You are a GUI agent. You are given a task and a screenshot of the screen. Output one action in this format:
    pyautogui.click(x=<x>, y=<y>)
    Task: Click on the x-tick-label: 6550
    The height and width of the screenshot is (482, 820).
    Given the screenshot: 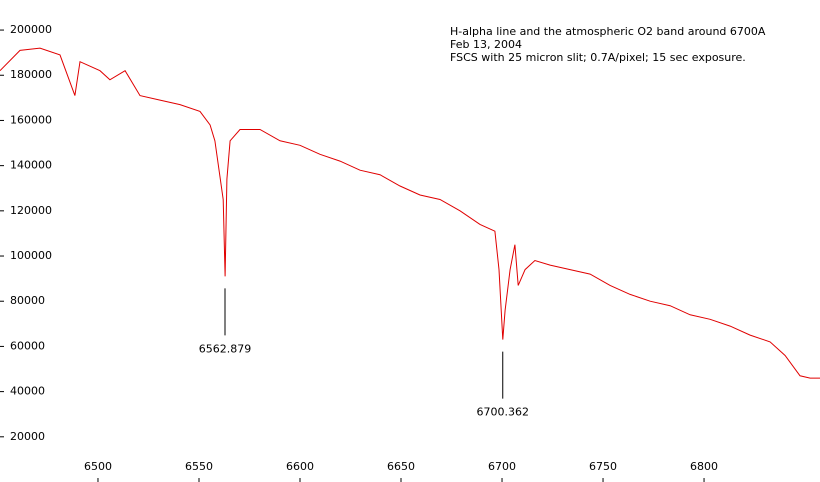 What is the action you would take?
    pyautogui.click(x=199, y=466)
    